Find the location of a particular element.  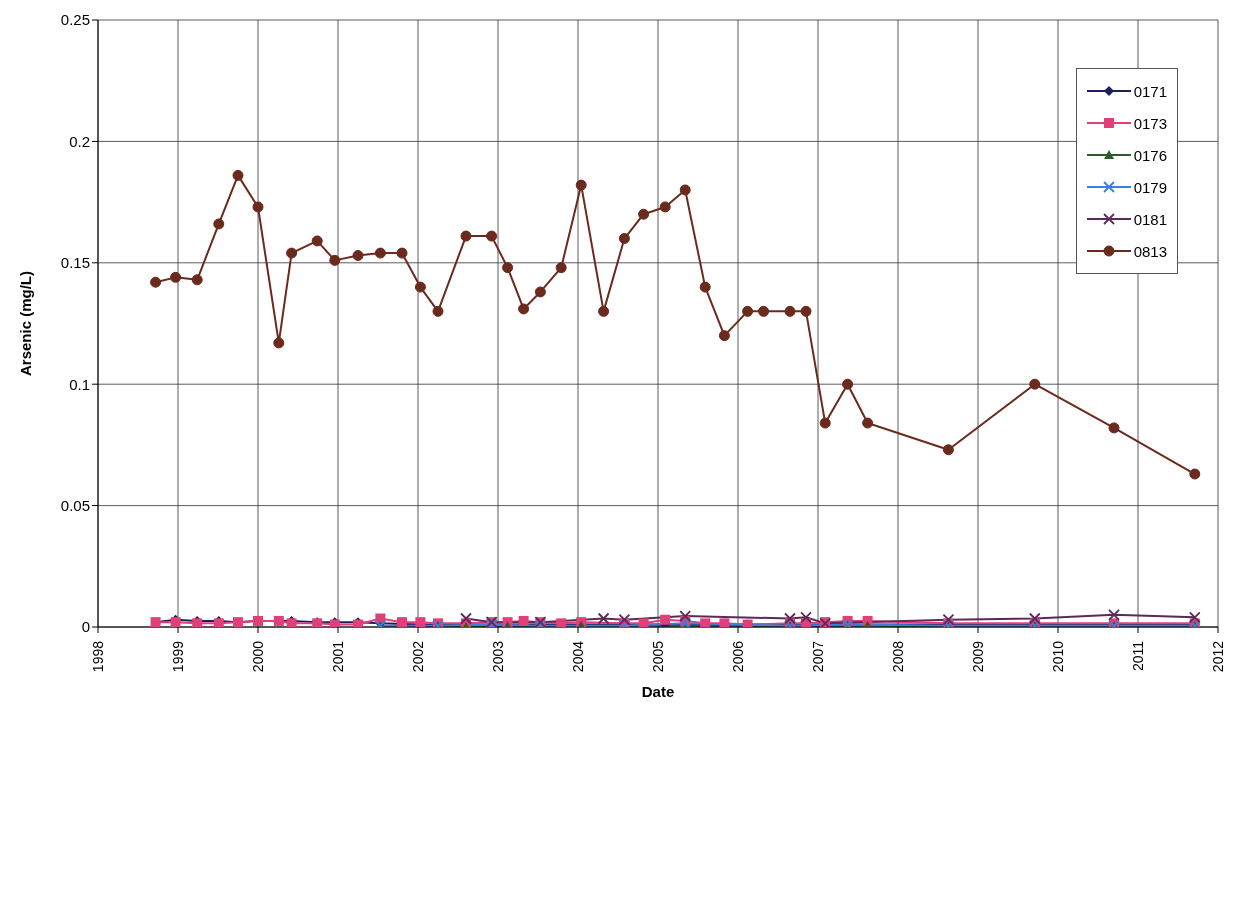

x-tick-label: 2004 is located at coordinates (578, 656).